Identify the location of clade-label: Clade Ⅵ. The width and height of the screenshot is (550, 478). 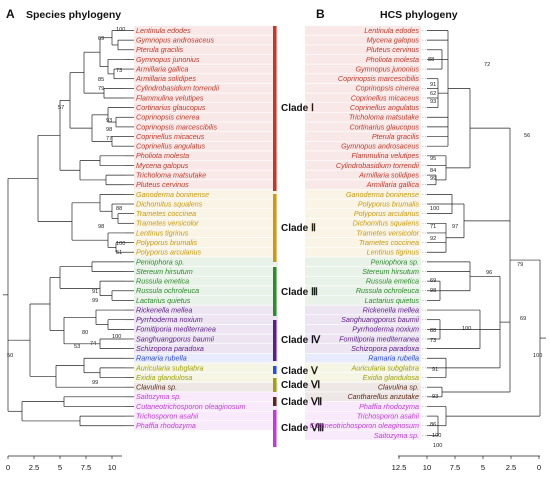
(300, 385).